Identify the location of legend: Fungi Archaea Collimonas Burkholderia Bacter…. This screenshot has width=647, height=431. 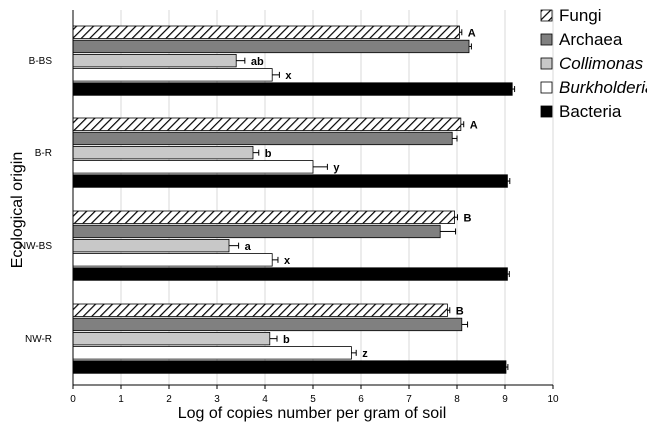
(593, 63).